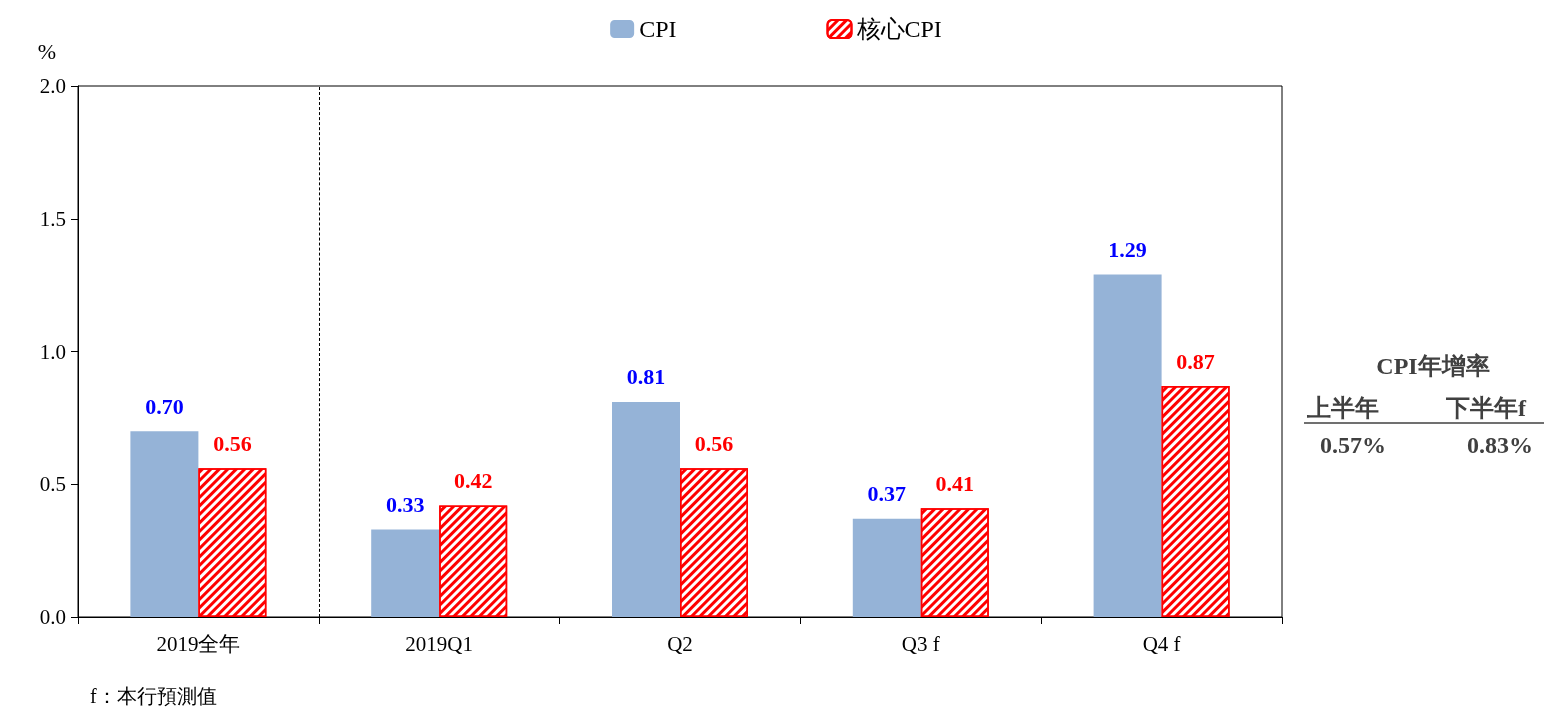 This screenshot has height=719, width=1552. What do you see at coordinates (920, 643) in the screenshot?
I see `x-tick-label: Q3 f` at bounding box center [920, 643].